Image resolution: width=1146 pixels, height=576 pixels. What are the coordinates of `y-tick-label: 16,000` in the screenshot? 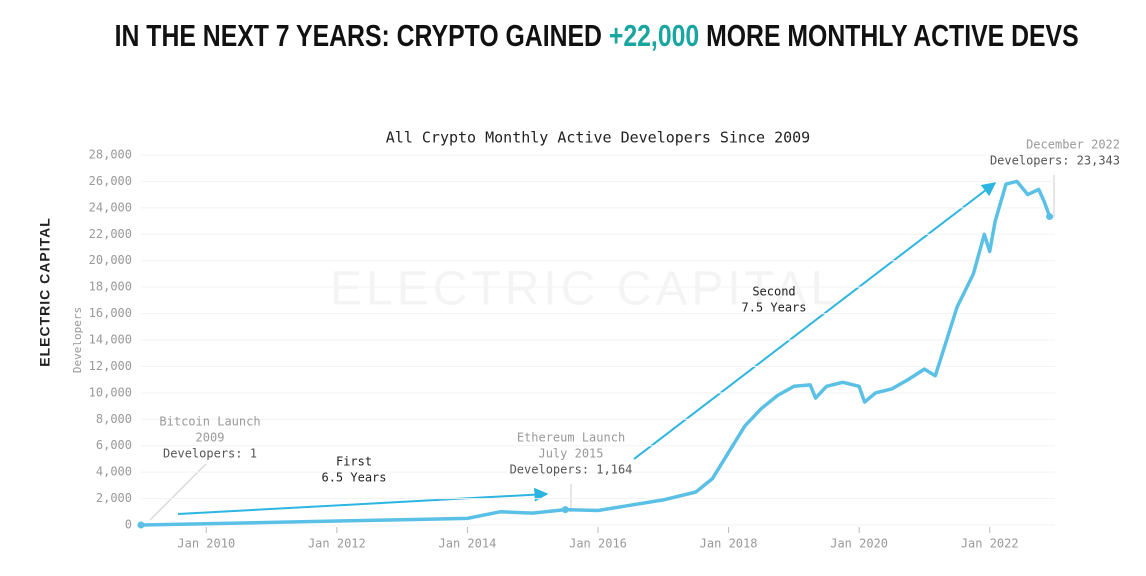 It's located at (110, 313).